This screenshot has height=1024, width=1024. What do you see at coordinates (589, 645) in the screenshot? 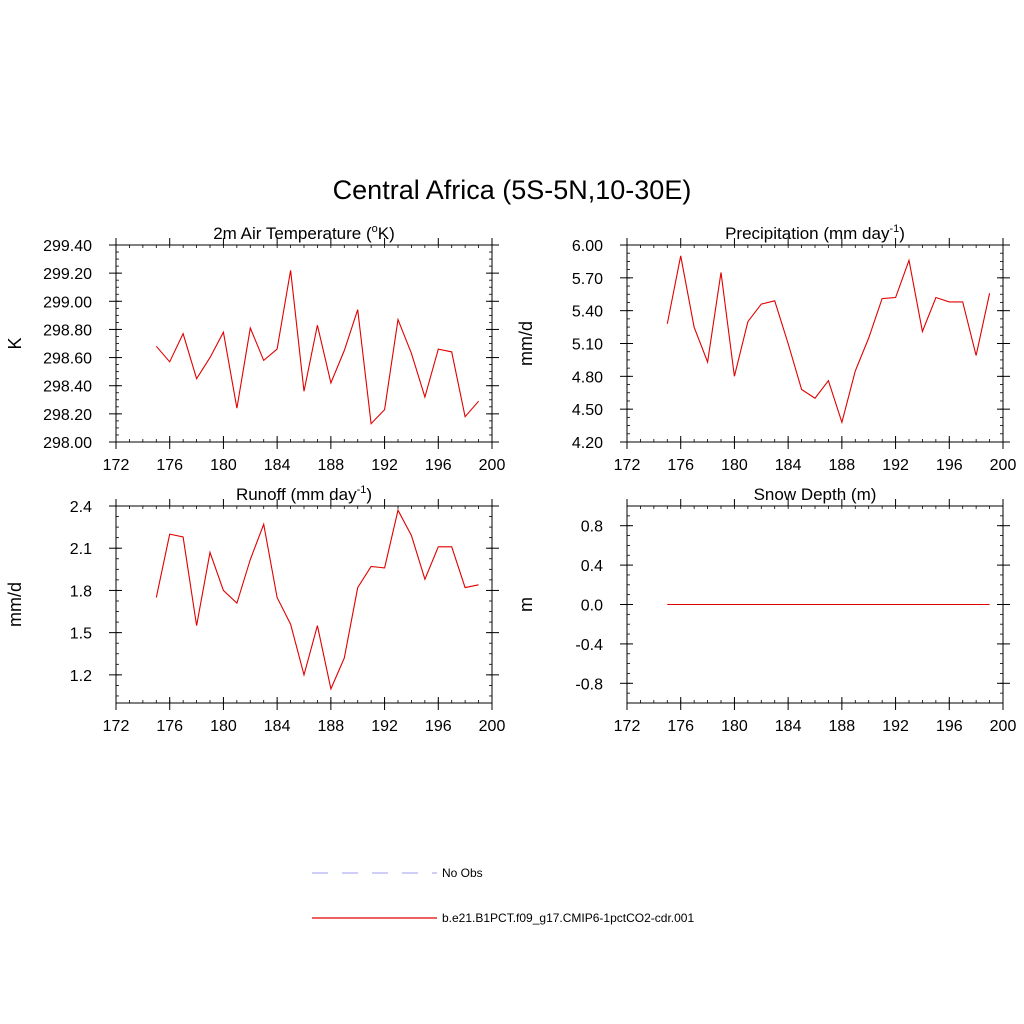
I see `y-tick-label: -0.4` at bounding box center [589, 645].